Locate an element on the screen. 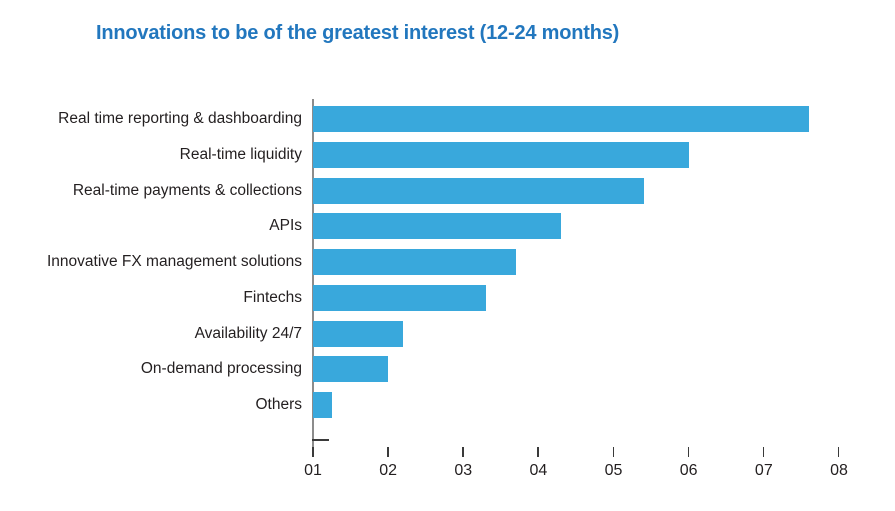 Image resolution: width=895 pixels, height=511 pixels. x-tick-label: 06 is located at coordinates (688, 470).